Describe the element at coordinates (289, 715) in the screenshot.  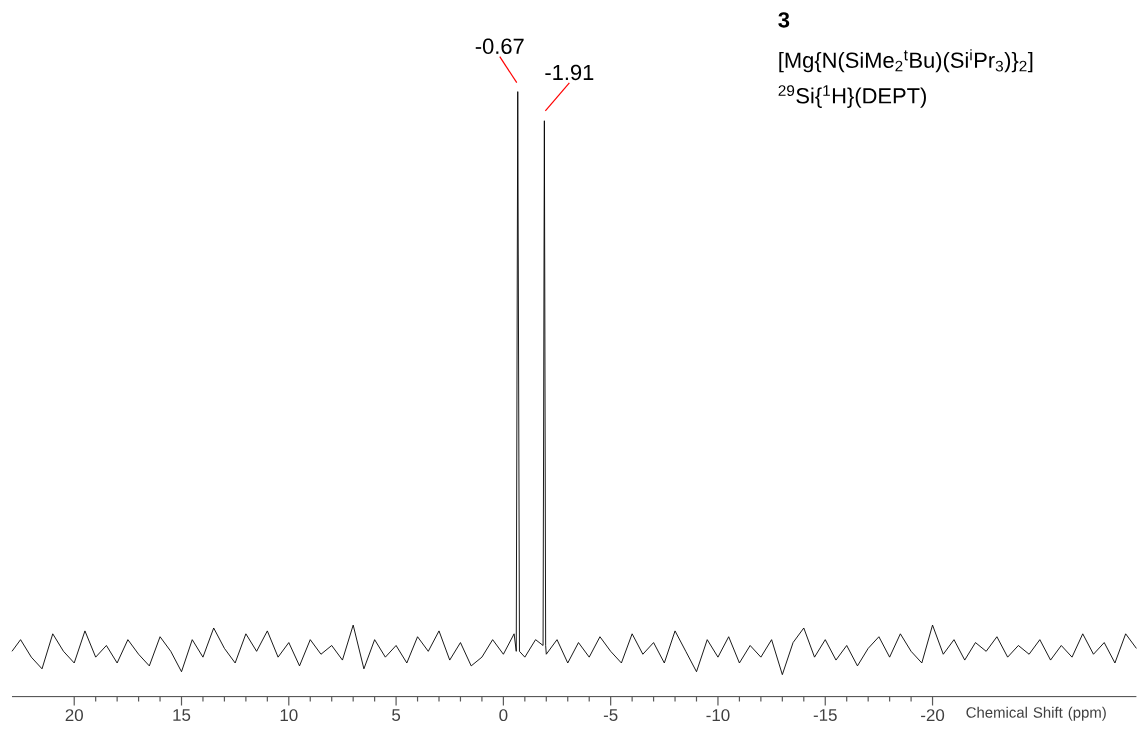
I see `x-tick-label: 10` at that location.